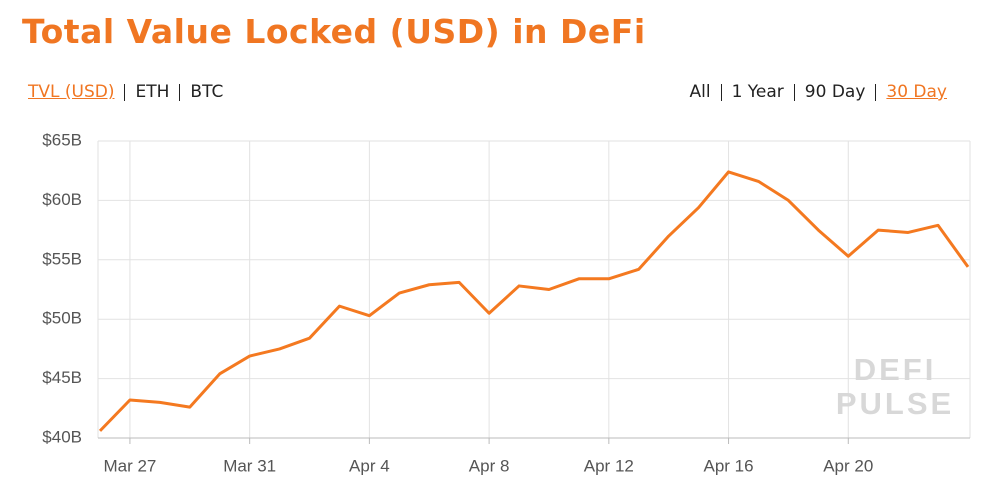 This screenshot has height=491, width=1002. What do you see at coordinates (757, 92) in the screenshot?
I see `option-link: 1 Year` at bounding box center [757, 92].